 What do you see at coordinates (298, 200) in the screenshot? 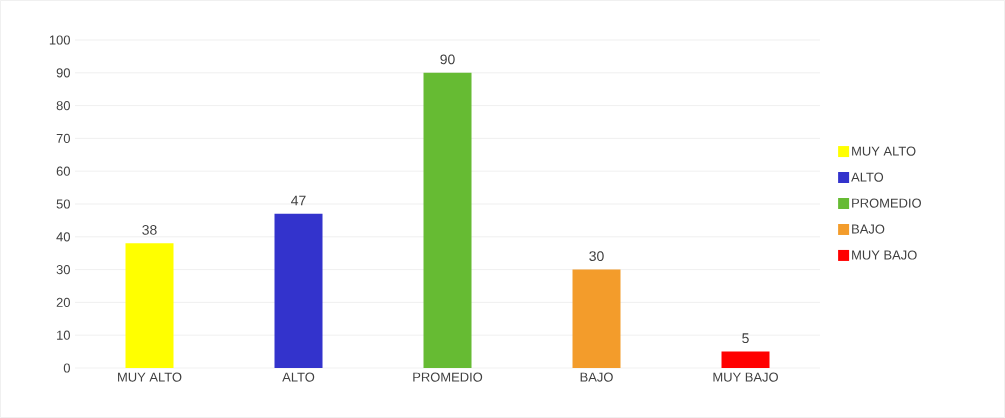
I see `data-label: 47` at bounding box center [298, 200].